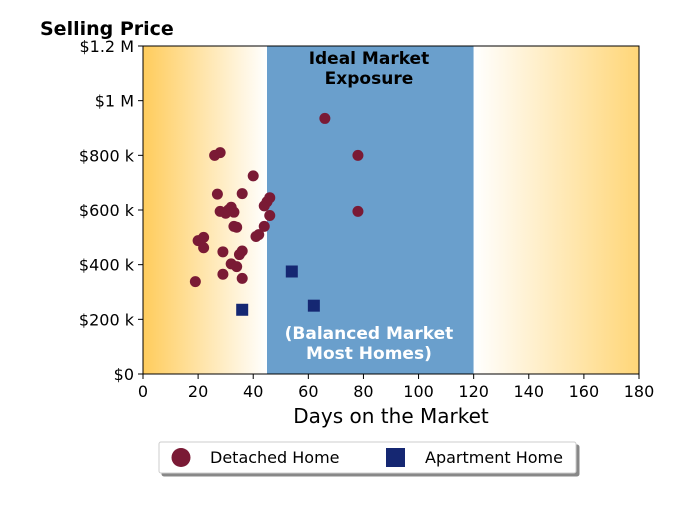 This screenshot has width=695, height=513. Describe the element at coordinates (275, 457) in the screenshot. I see `detached-home-legend-label: Detached Home` at that location.